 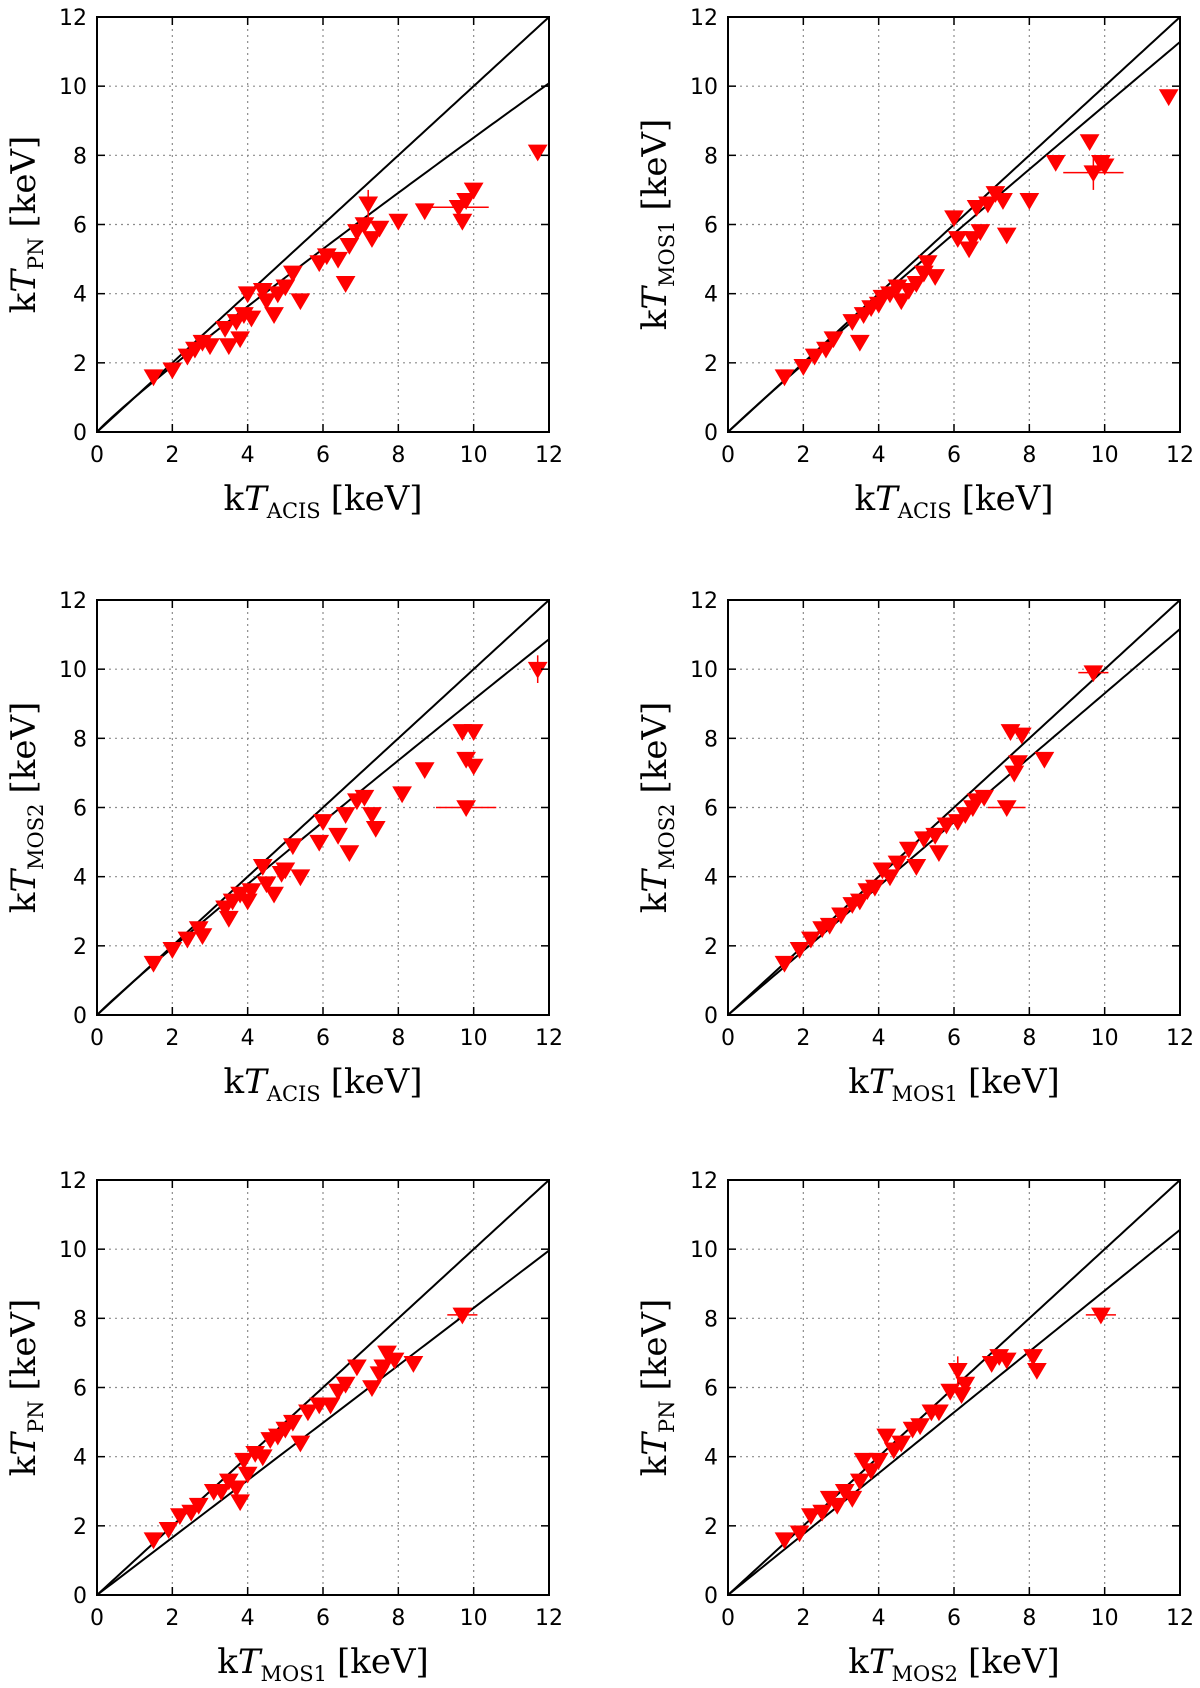 I want to click on y-axis-label-prefix: k, so click(x=24, y=302).